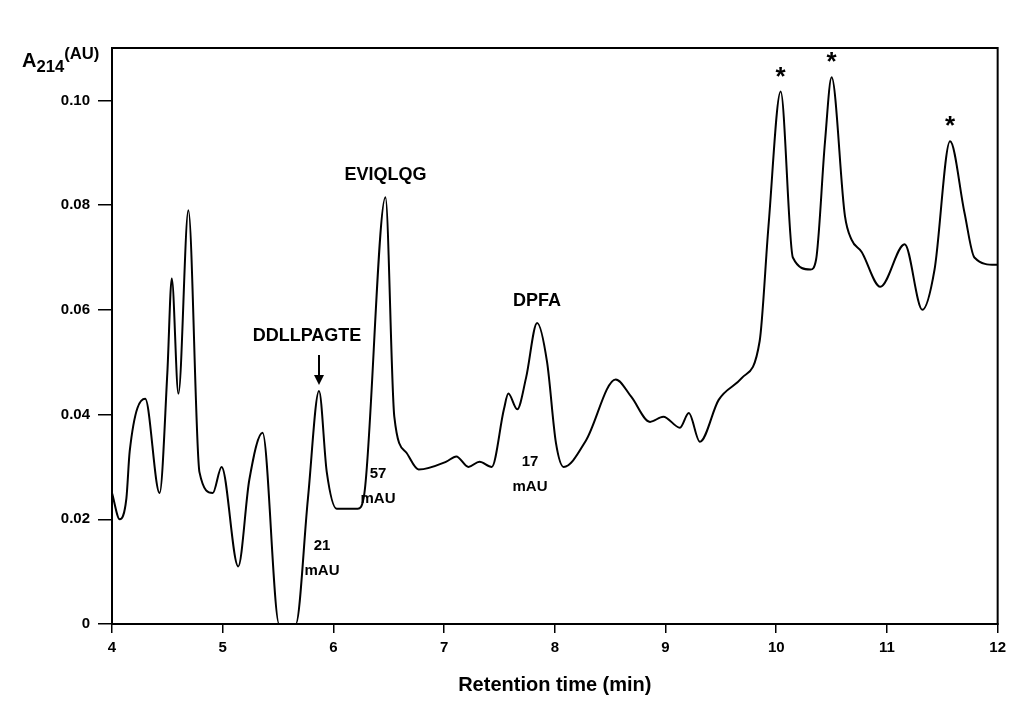 The image size is (1012, 701). I want to click on y-tick-label: 0.02, so click(75, 518).